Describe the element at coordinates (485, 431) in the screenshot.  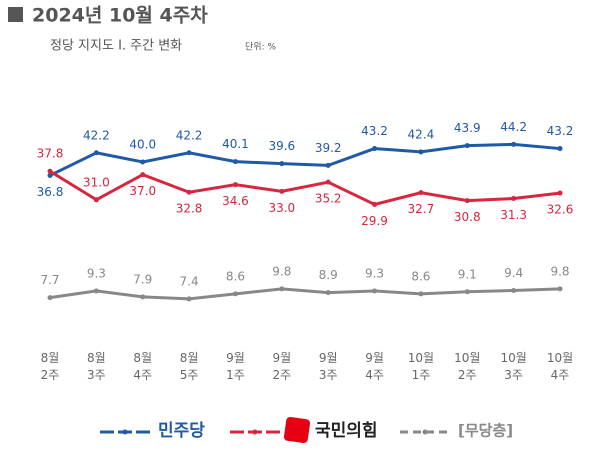
I see `legend-label: [무당층]` at that location.